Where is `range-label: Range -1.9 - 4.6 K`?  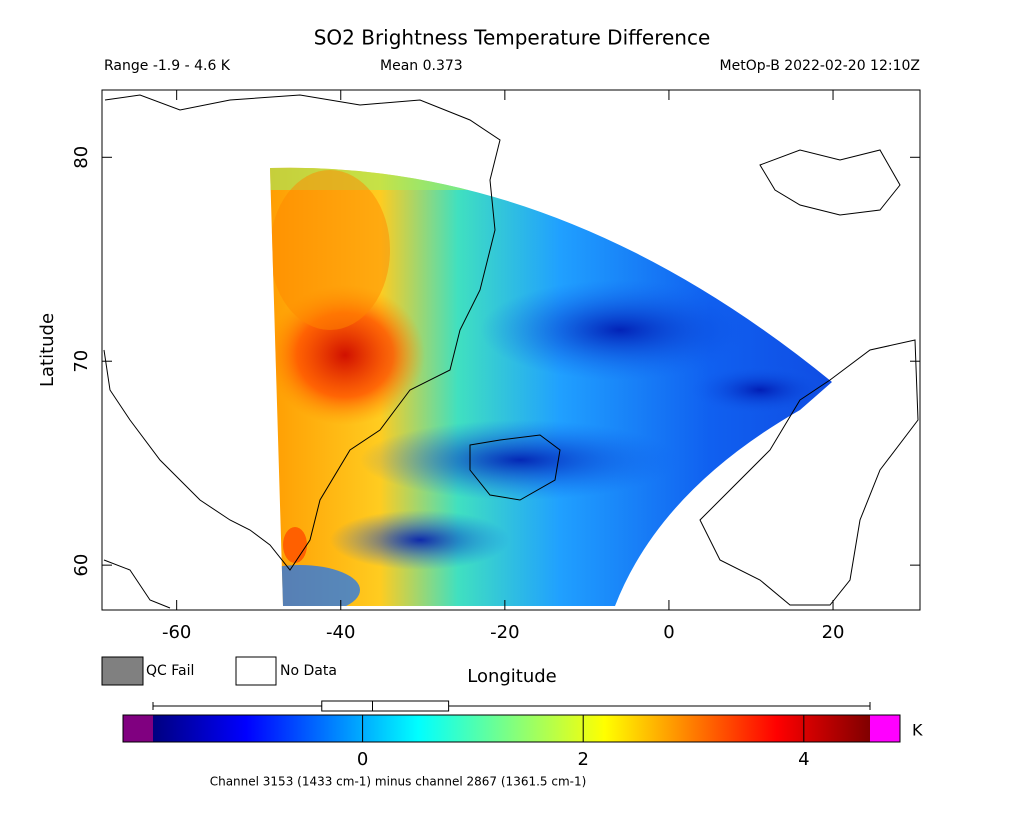
range-label: Range -1.9 - 4.6 K is located at coordinates (167, 66).